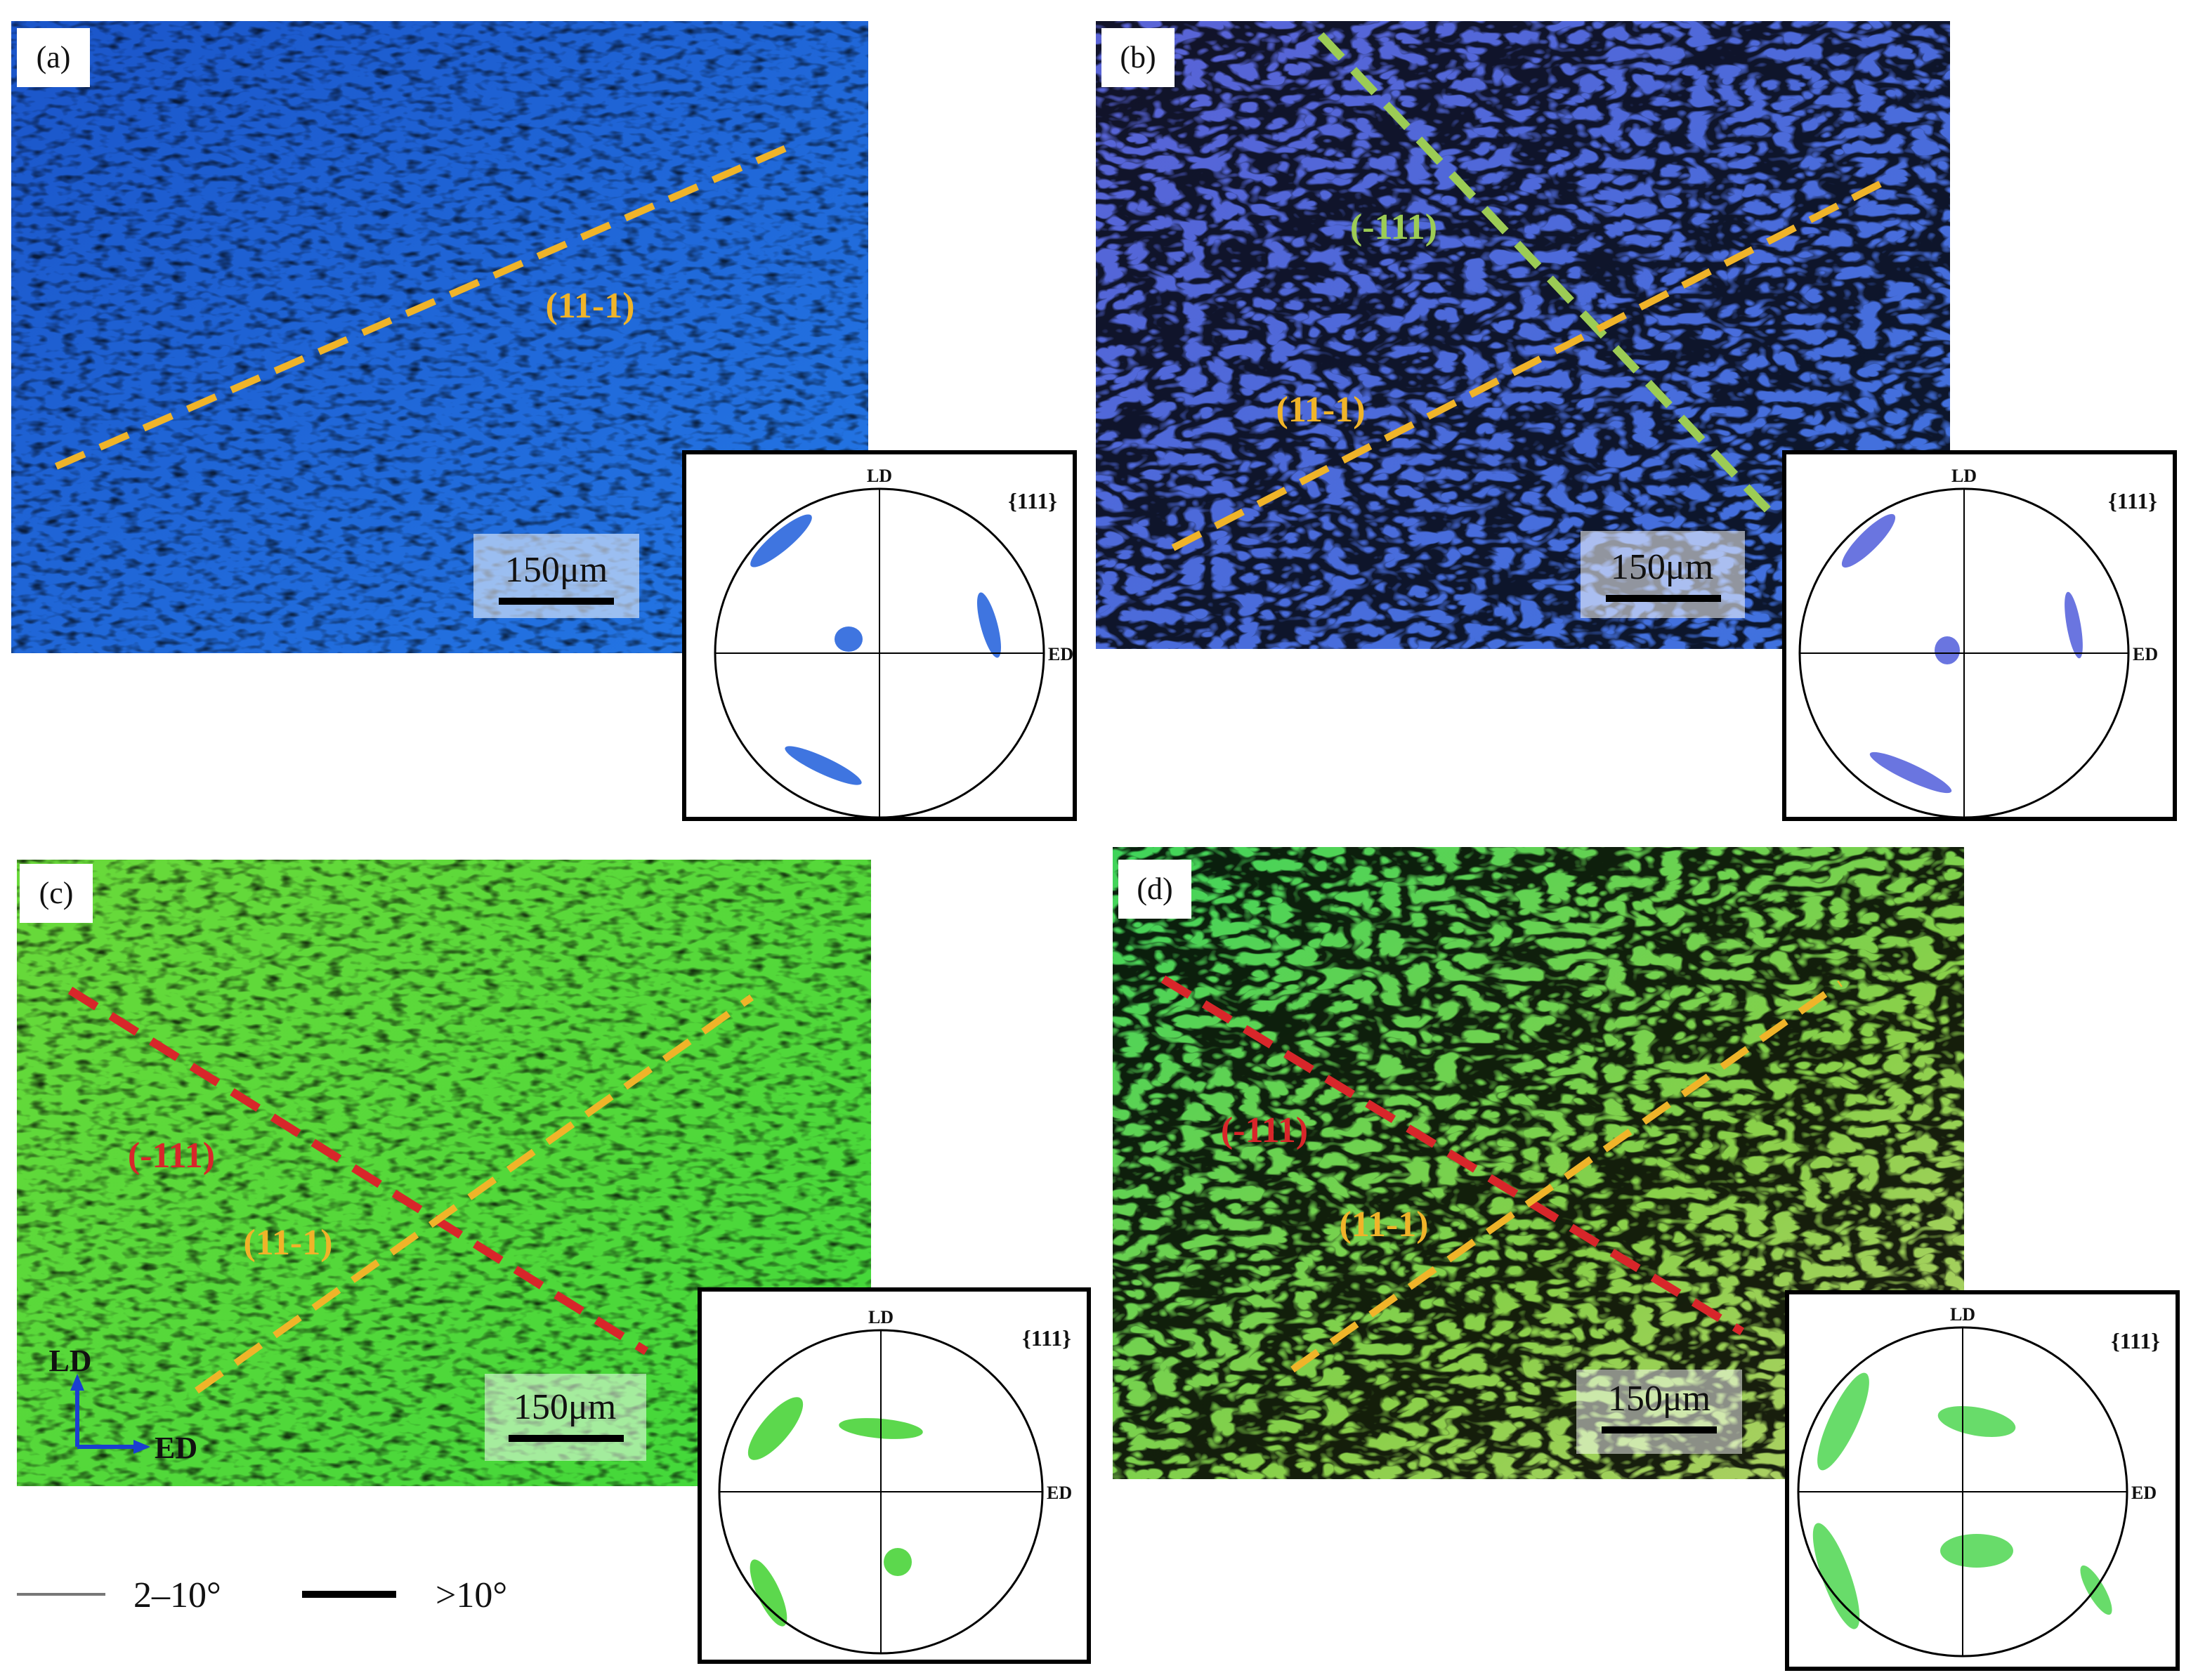 Image resolution: width=2198 pixels, height=1680 pixels. Describe the element at coordinates (177, 1595) in the screenshot. I see `legend-label: 2–10°` at that location.